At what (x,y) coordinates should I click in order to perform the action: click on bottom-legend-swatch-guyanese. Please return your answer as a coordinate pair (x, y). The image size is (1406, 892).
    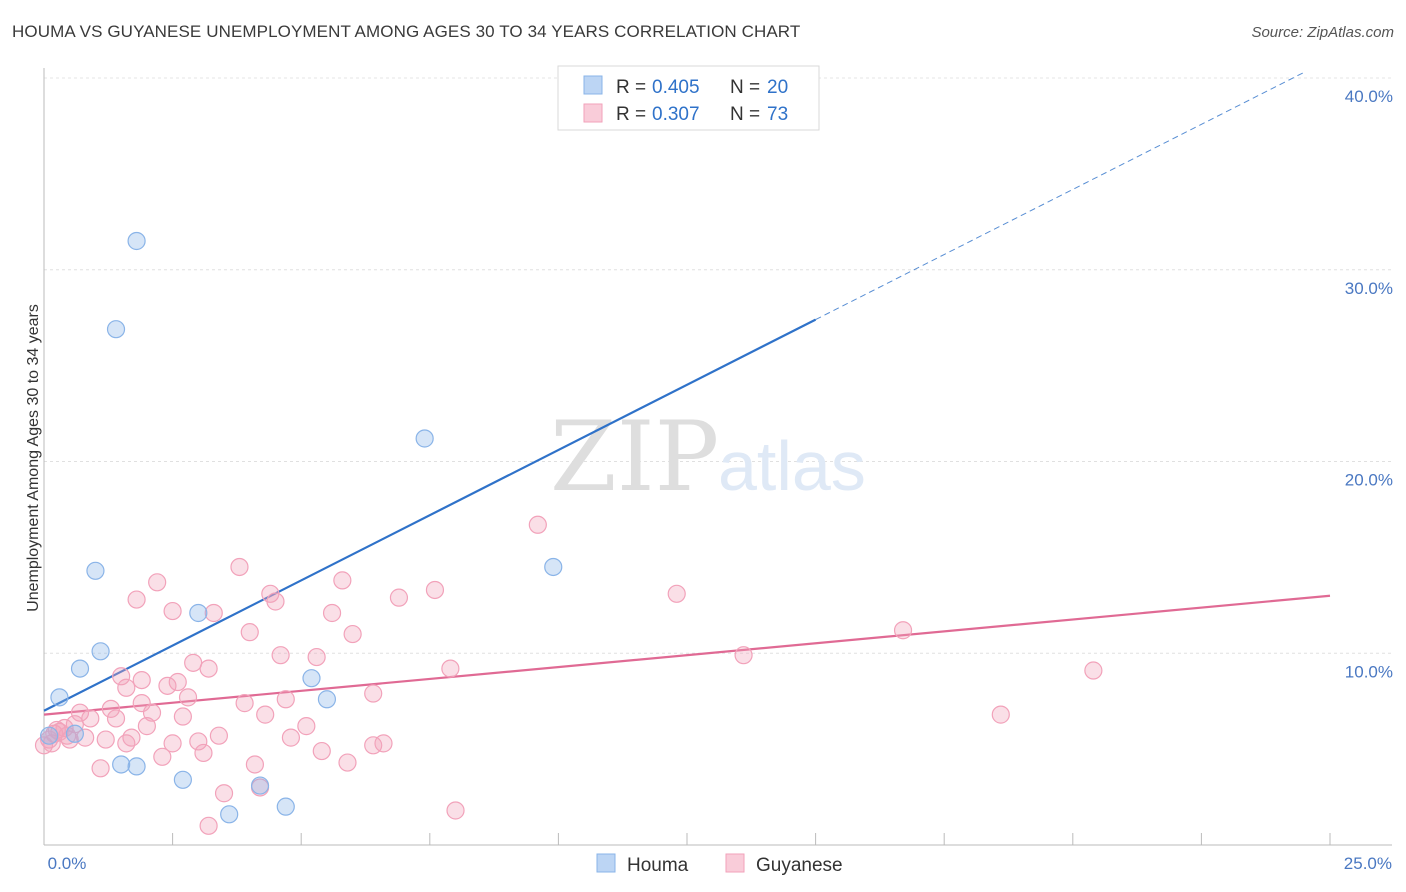
    Looking at the image, I should click on (735, 863).